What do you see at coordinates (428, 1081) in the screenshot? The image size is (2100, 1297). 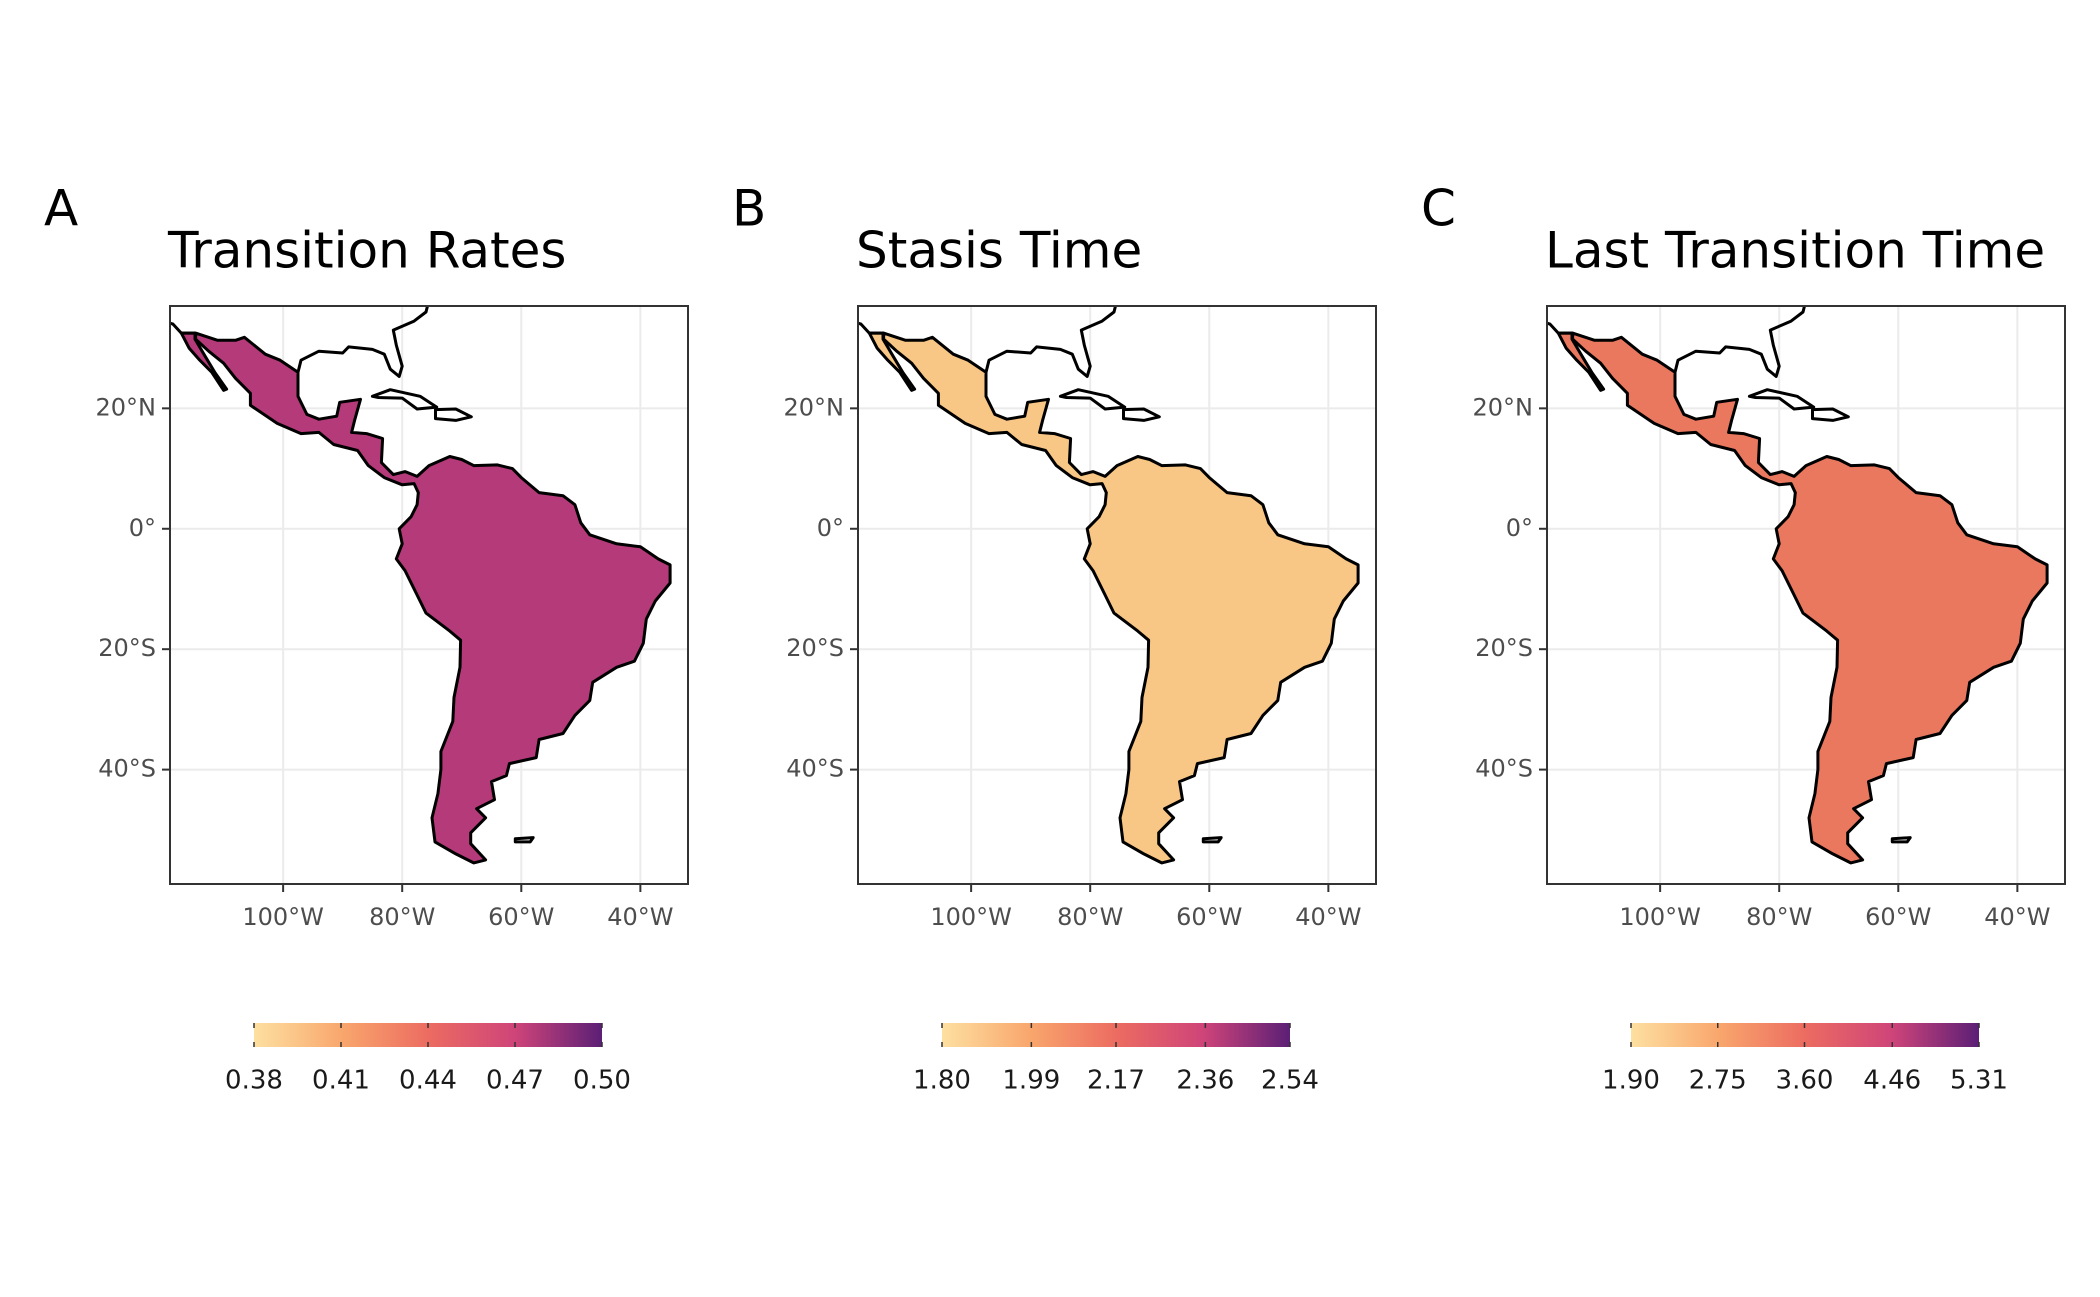 I see `colorbar-tick-label: 0.44` at bounding box center [428, 1081].